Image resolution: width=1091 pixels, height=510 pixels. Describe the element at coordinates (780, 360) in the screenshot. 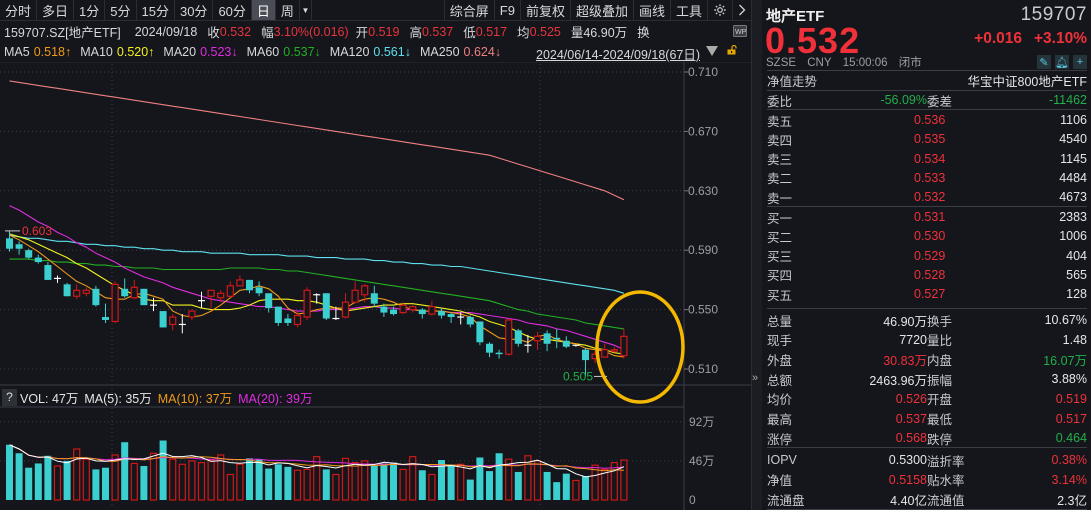

I see `stat-label: 外盘` at that location.